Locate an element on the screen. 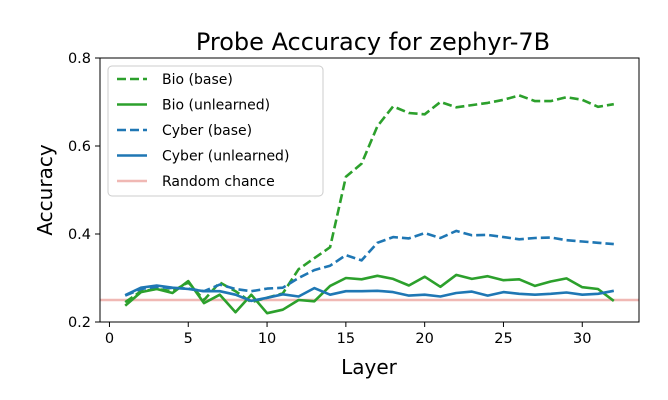 The width and height of the screenshot is (668, 400). series-line-bio-unlearned is located at coordinates (369, 294).